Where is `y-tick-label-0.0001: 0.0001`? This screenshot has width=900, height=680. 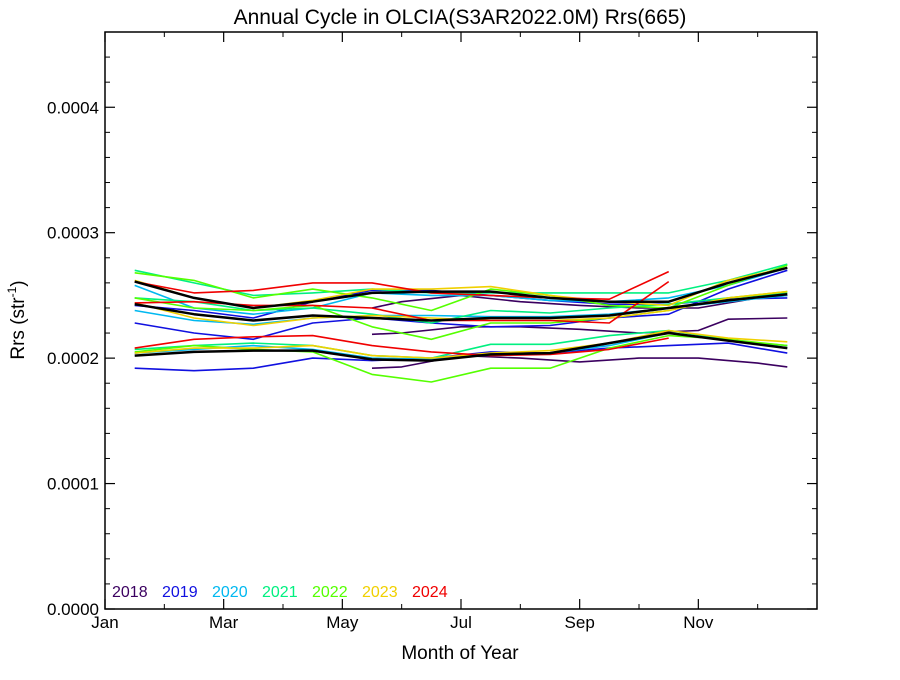 y-tick-label-0.0001: 0.0001 is located at coordinates (73, 484).